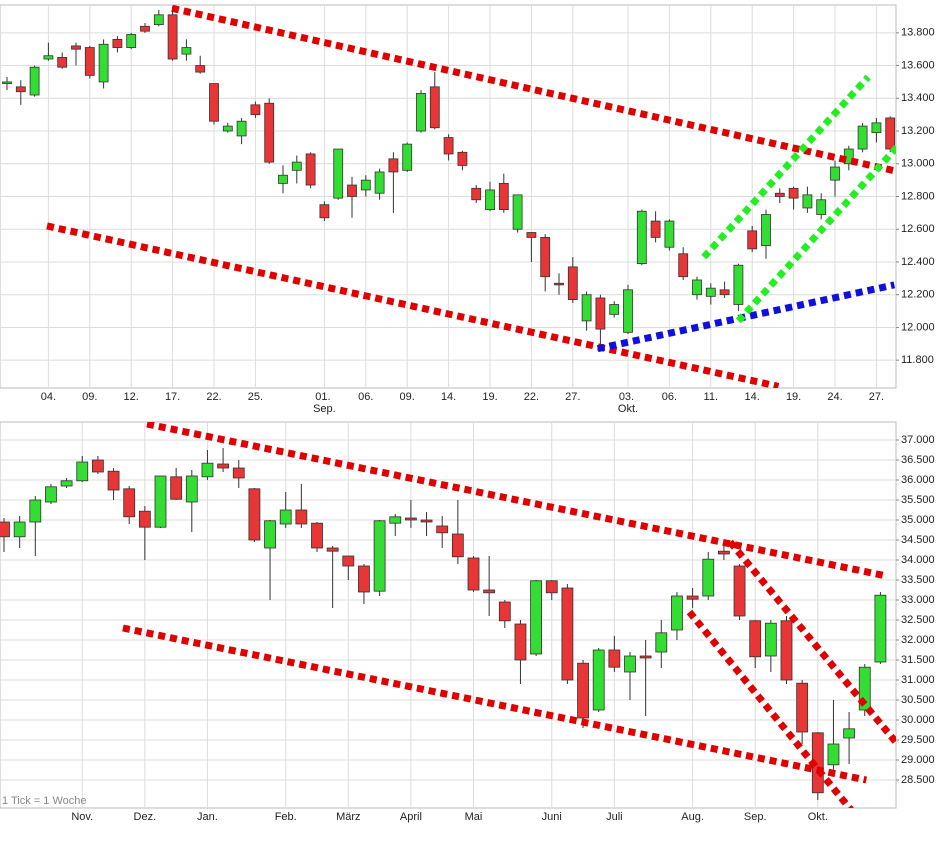  What do you see at coordinates (918, 480) in the screenshot?
I see `y-tick-label: 36.000` at bounding box center [918, 480].